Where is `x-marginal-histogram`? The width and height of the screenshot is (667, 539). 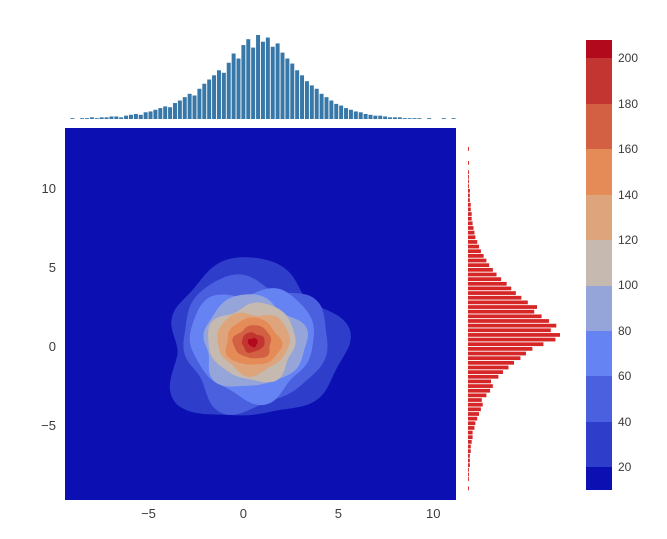
x-marginal-histogram is located at coordinates (260, 63).